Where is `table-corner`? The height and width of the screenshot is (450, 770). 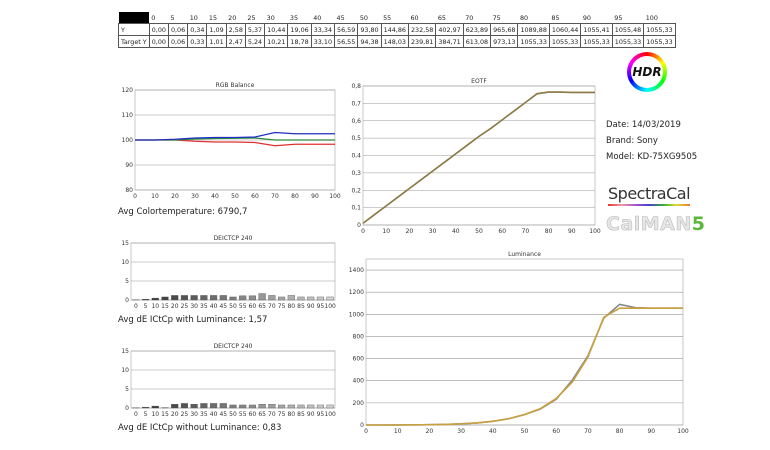
table-corner is located at coordinates (134, 18).